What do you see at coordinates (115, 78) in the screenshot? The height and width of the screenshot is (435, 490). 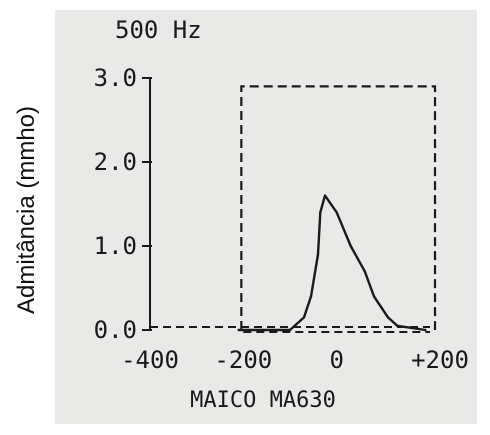 I see `y-tick-label: 3.0` at bounding box center [115, 78].